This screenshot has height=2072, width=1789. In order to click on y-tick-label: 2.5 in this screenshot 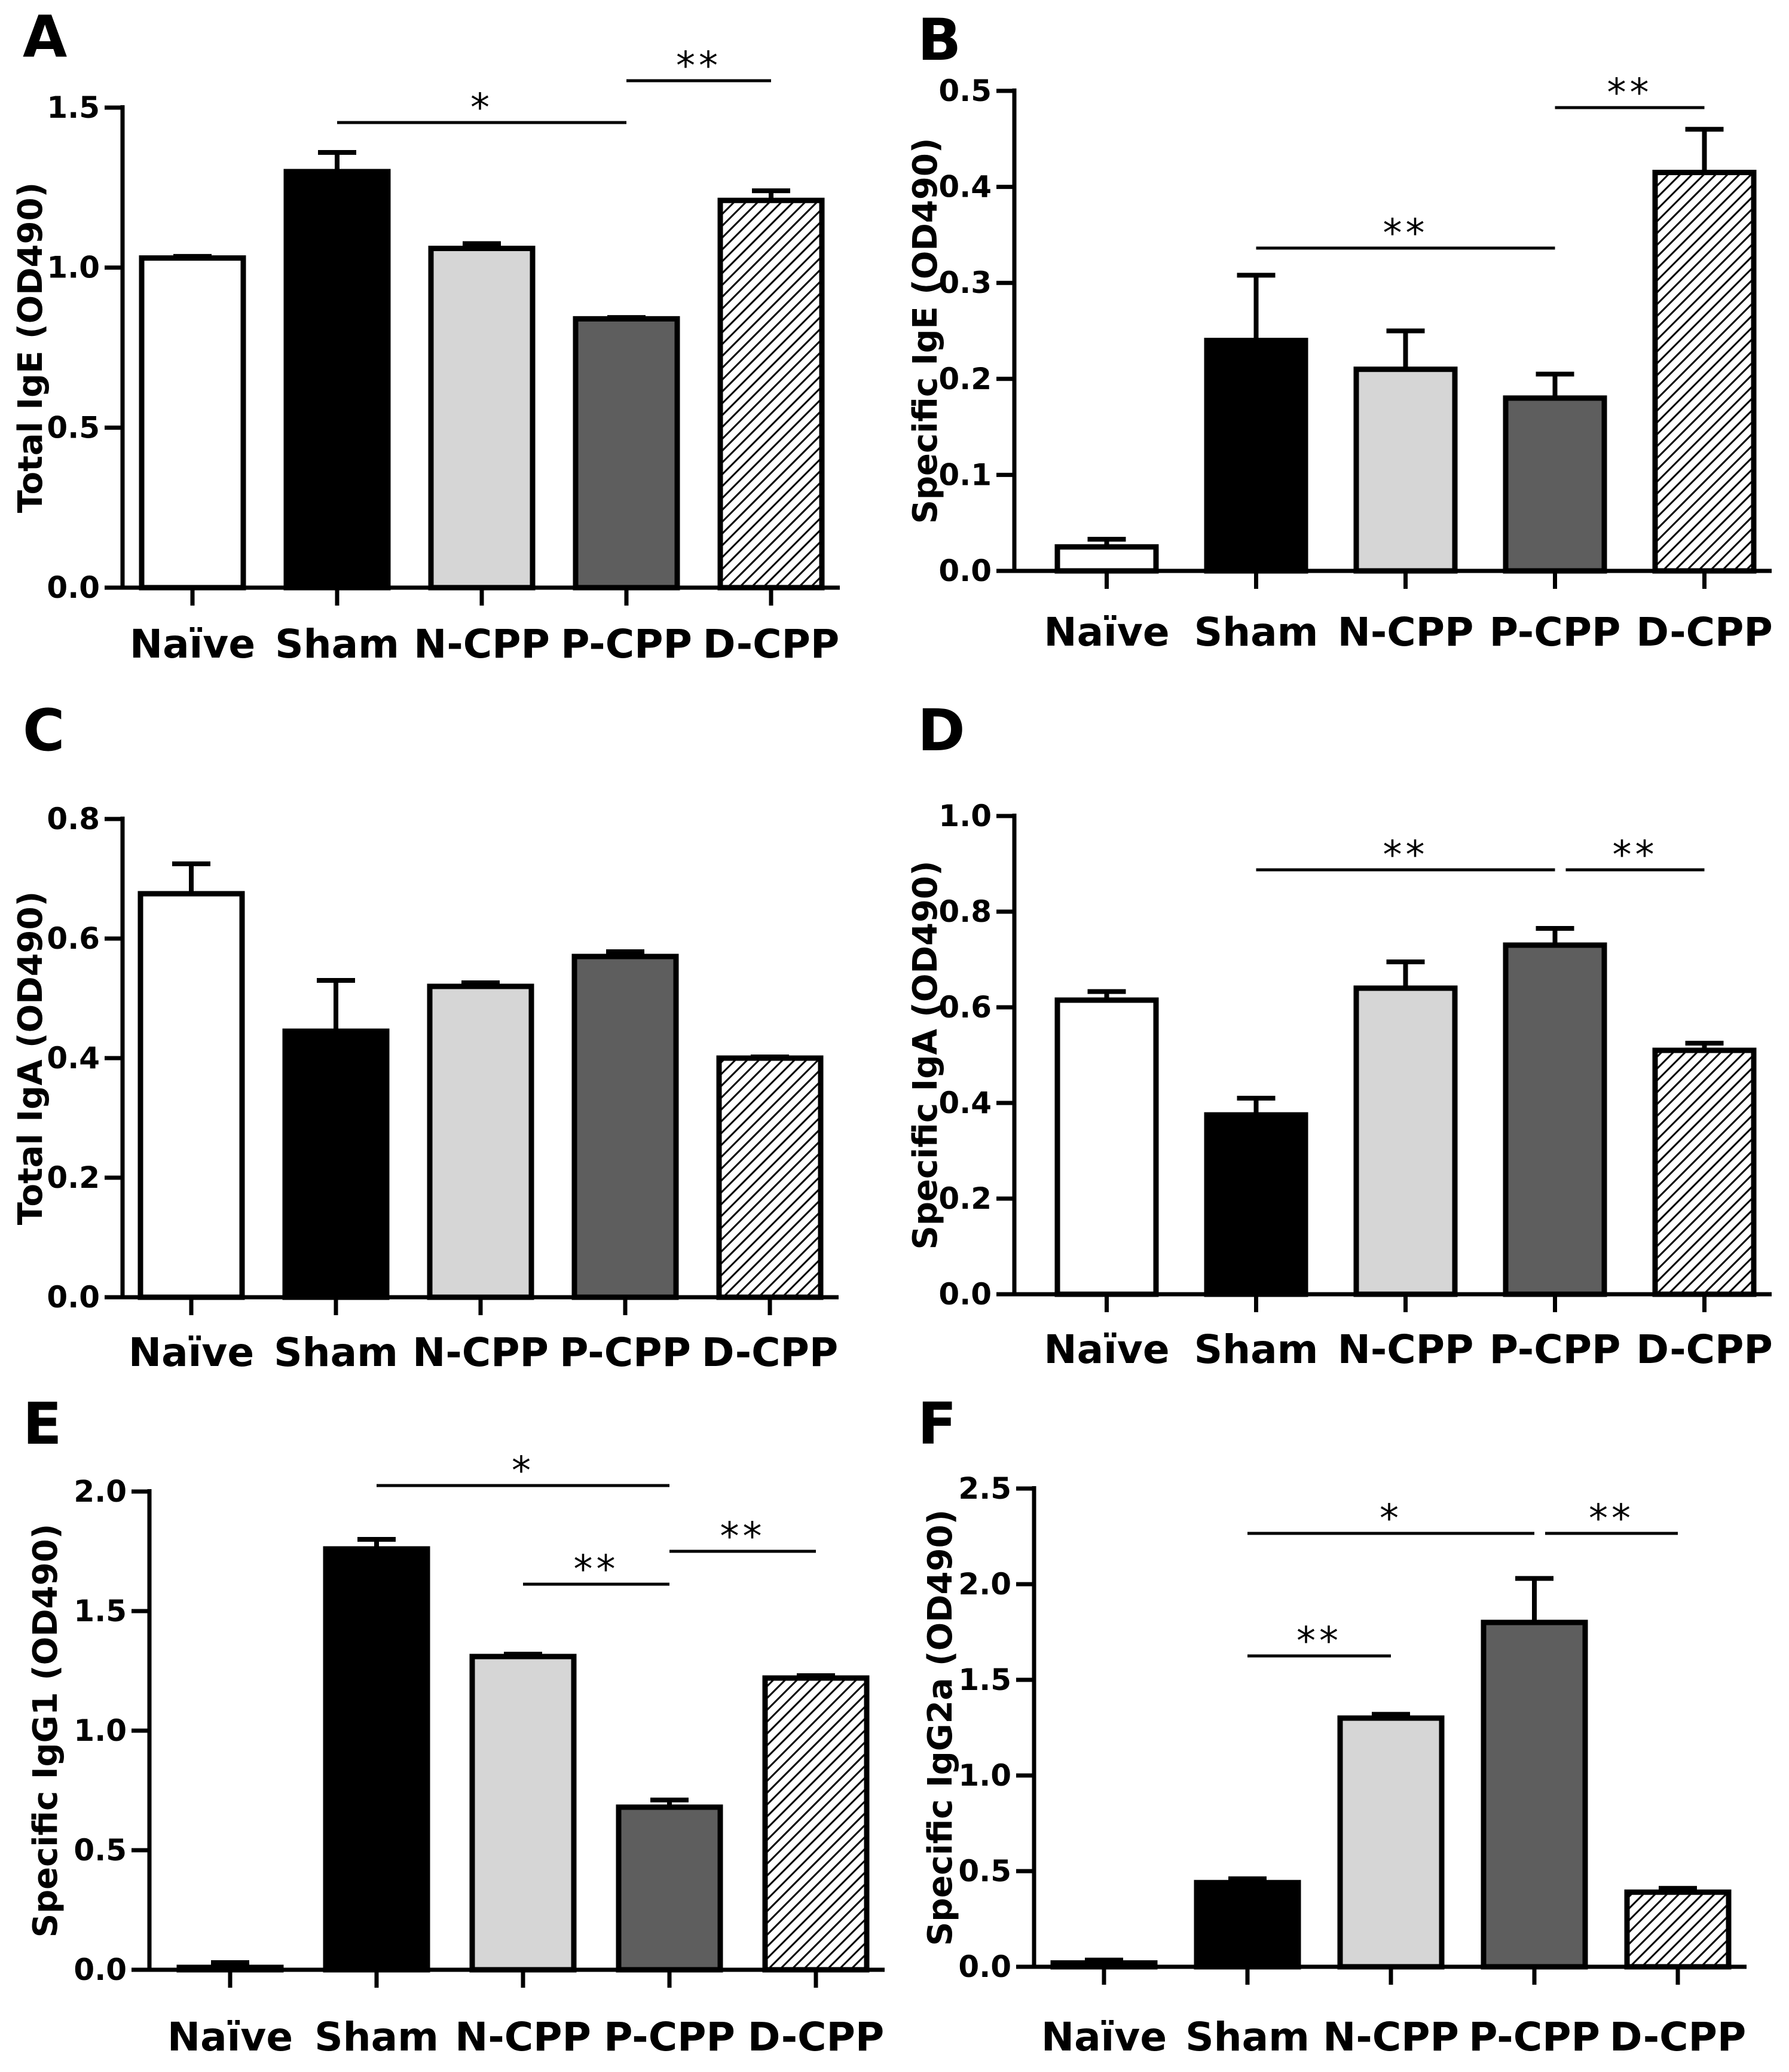, I will do `click(984, 1488)`.